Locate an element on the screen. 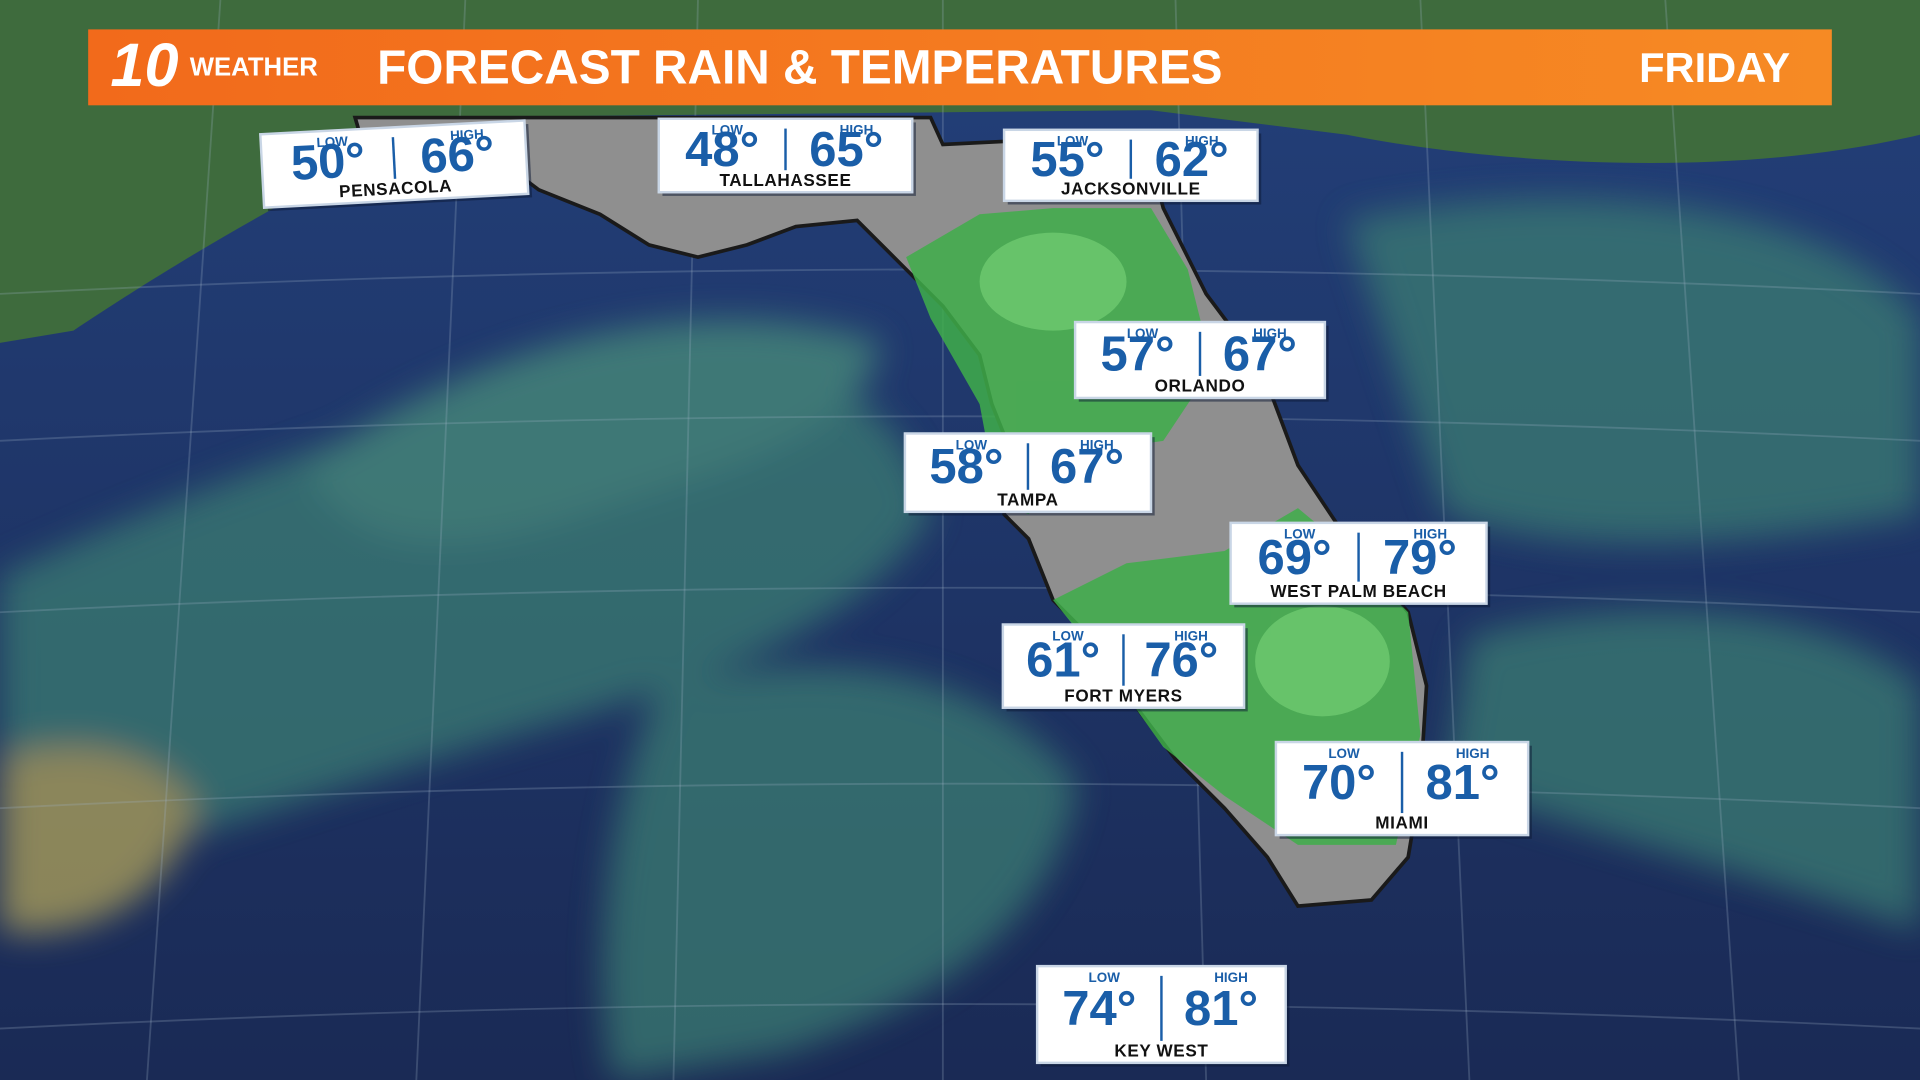  header-bar is located at coordinates (960, 67).